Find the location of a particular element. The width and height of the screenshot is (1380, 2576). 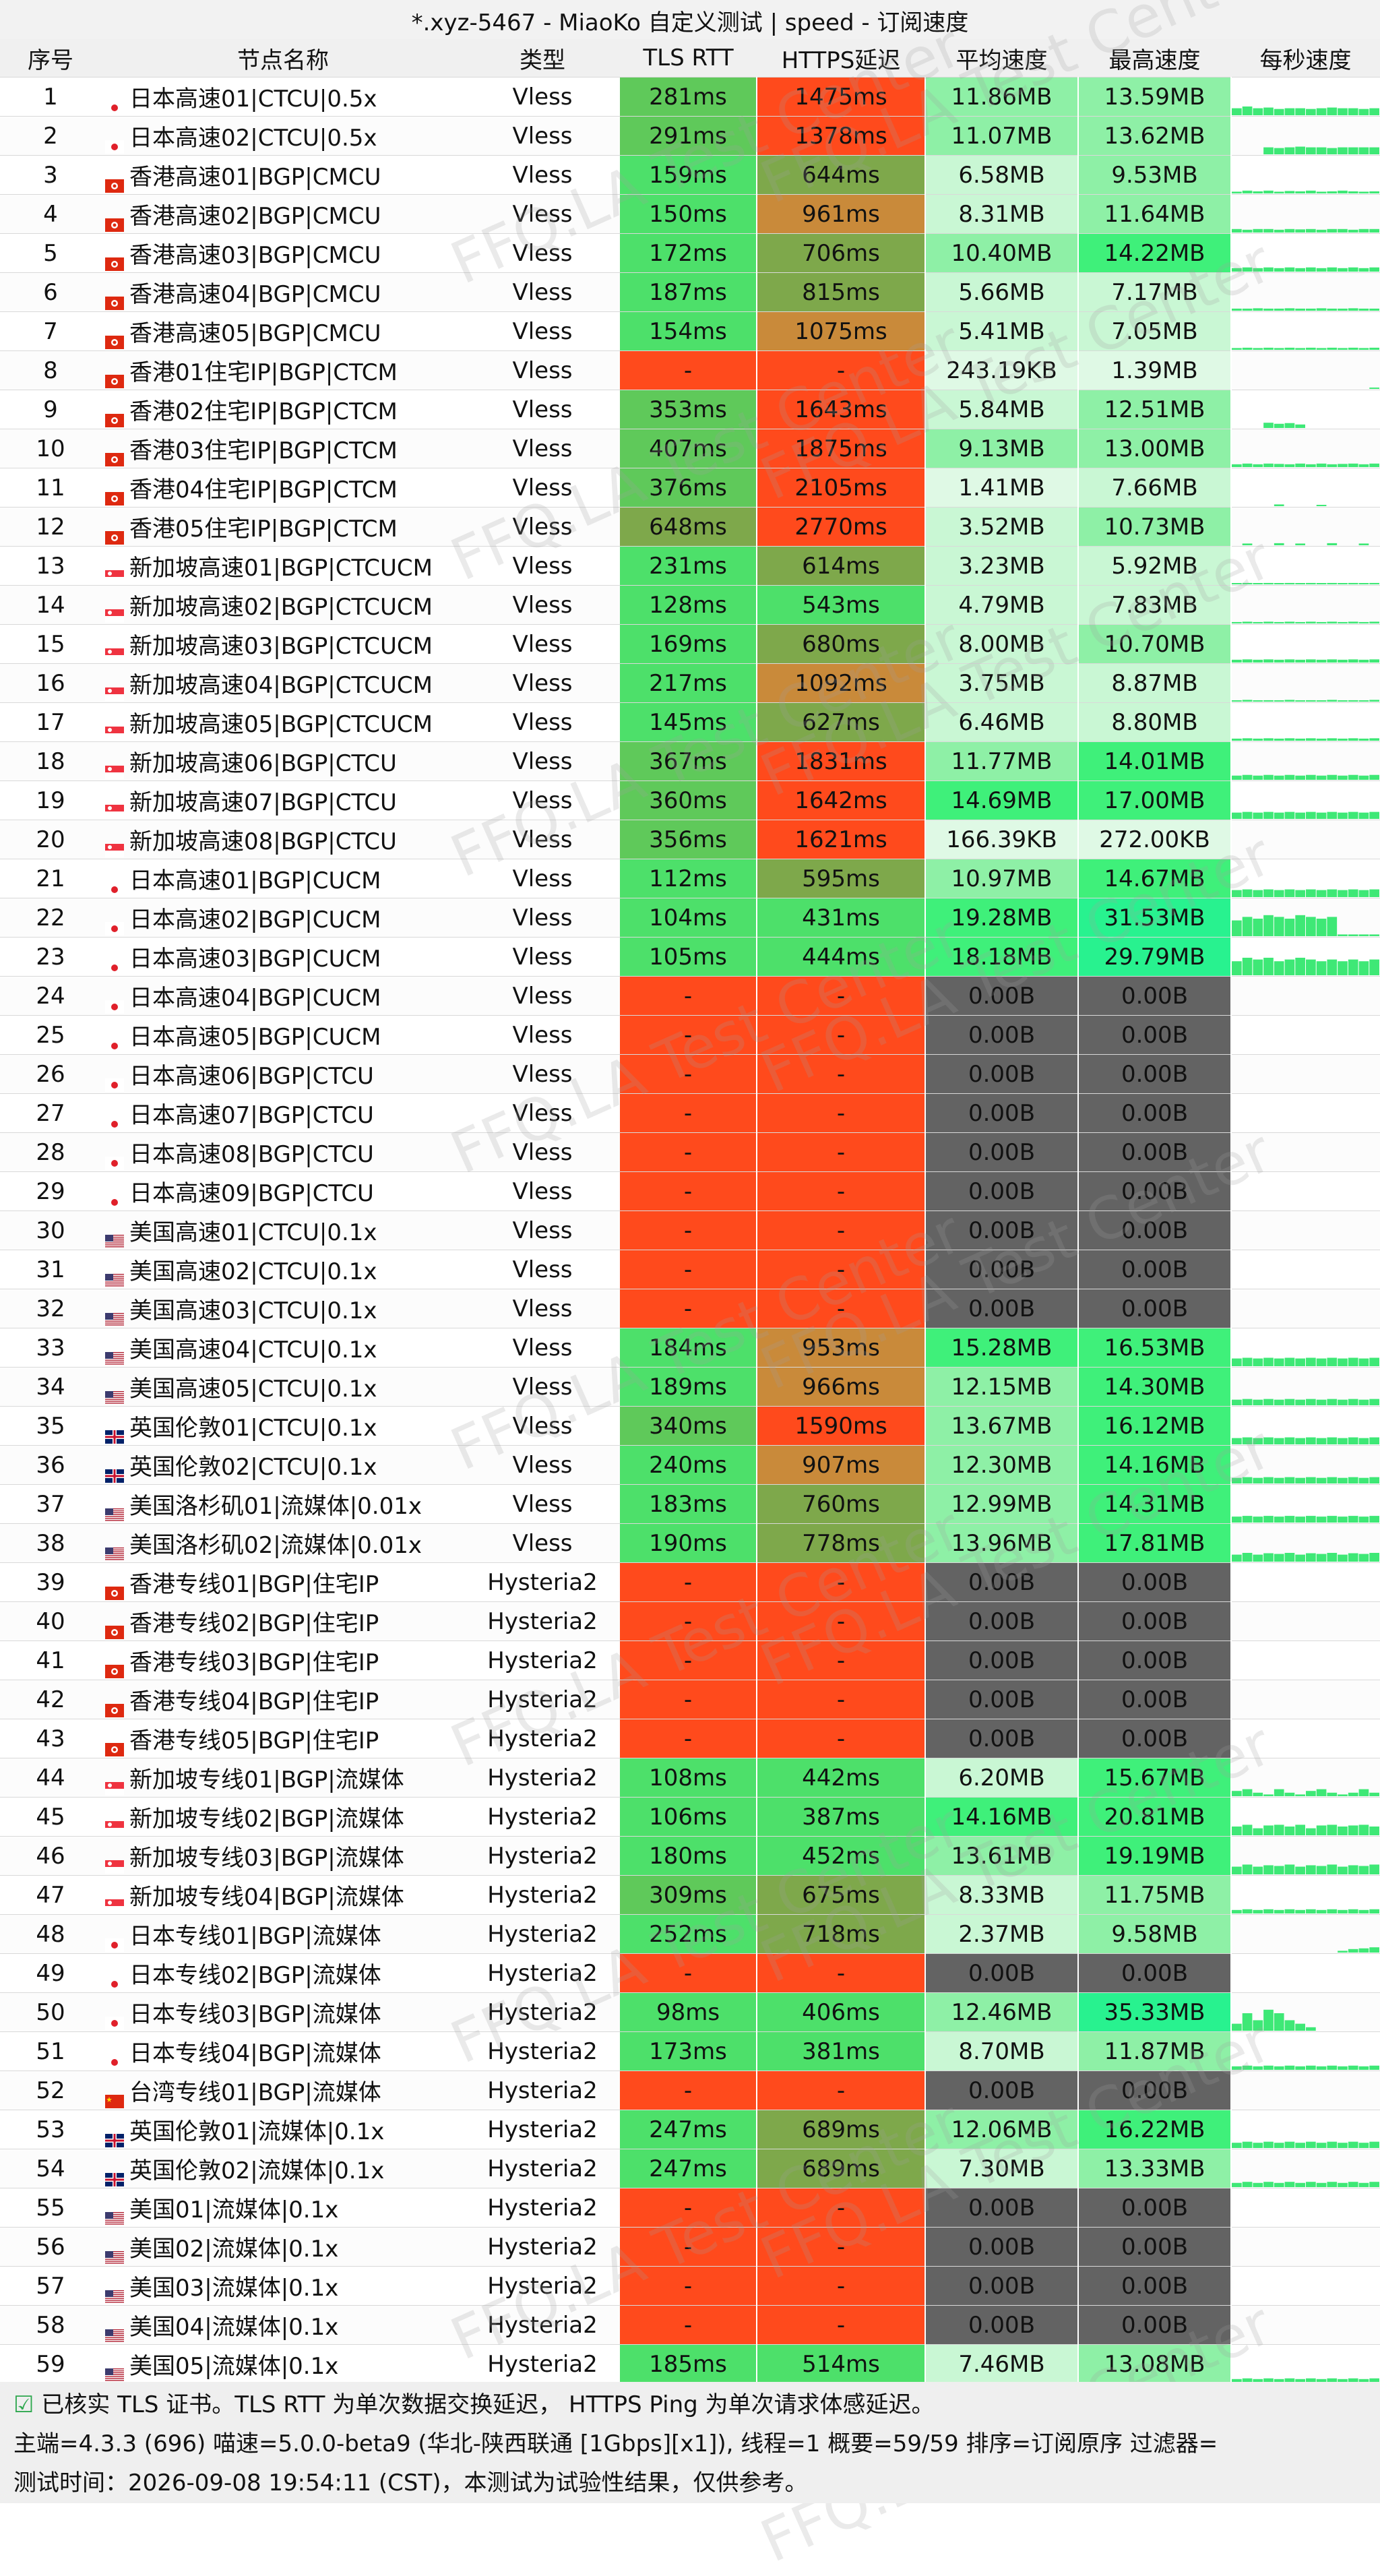

tls-rtt: 247ms is located at coordinates (688, 2168).